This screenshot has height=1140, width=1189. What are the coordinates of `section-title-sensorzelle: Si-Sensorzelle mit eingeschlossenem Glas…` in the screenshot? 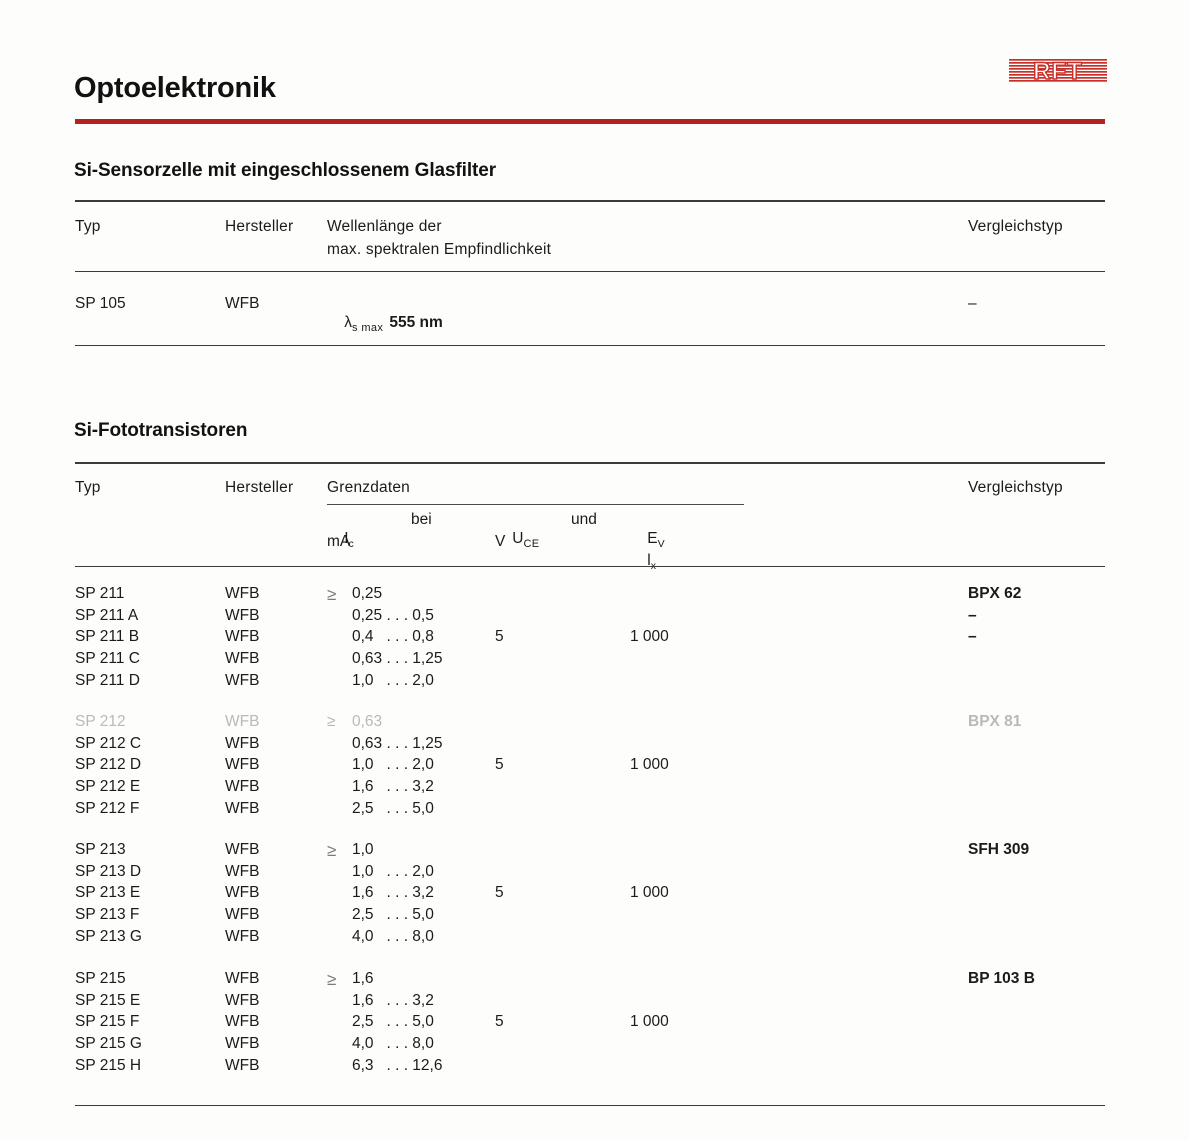 It's located at (285, 170).